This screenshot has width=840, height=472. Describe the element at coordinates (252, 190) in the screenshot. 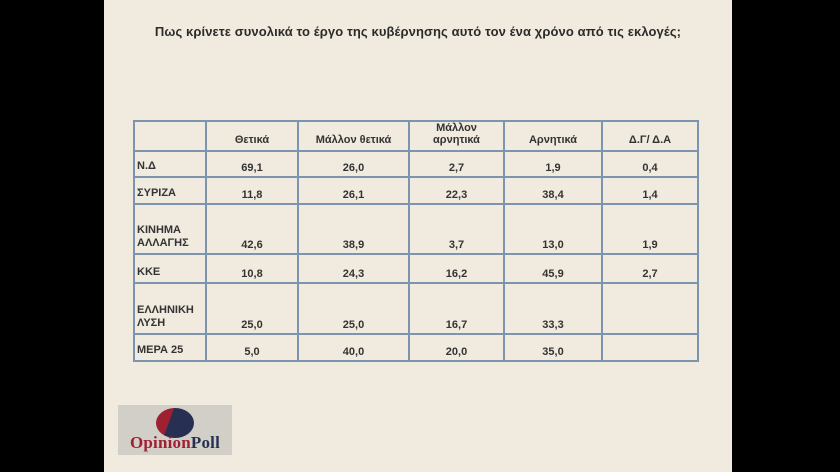

I see `value-cell: 11,8` at that location.